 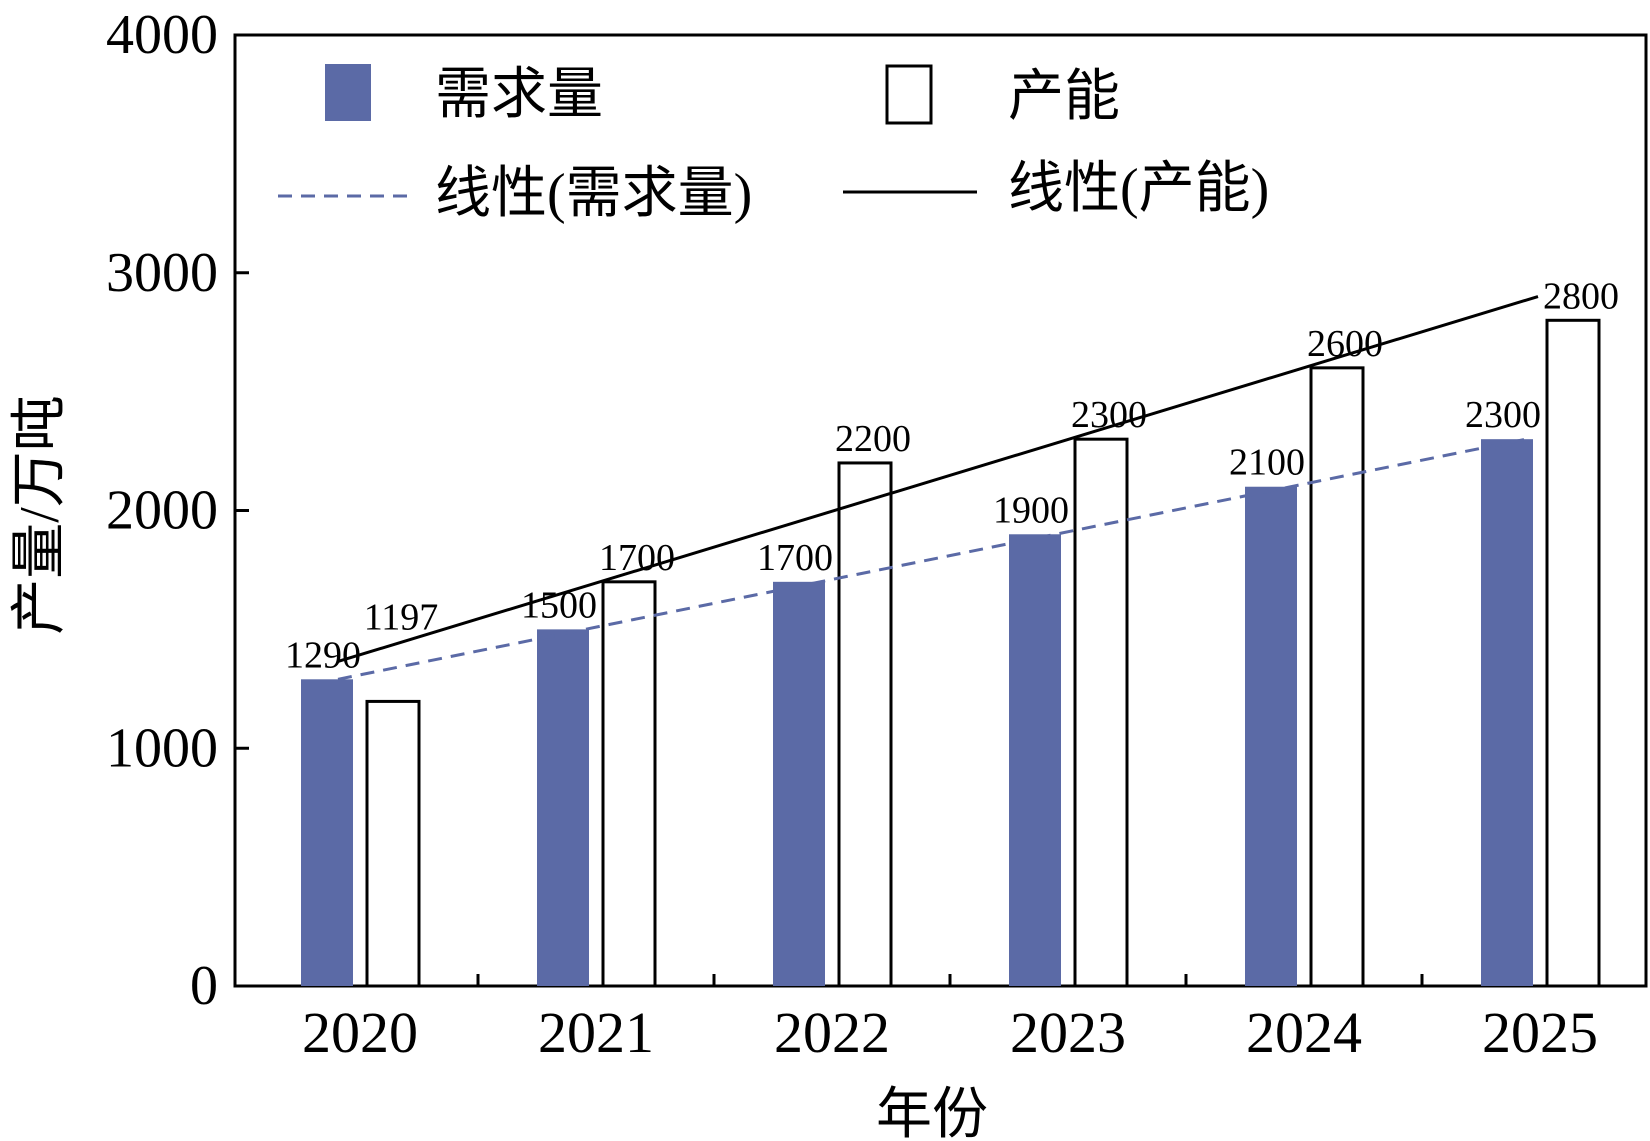 I want to click on y-tick-label: 1000, so click(x=162, y=748).